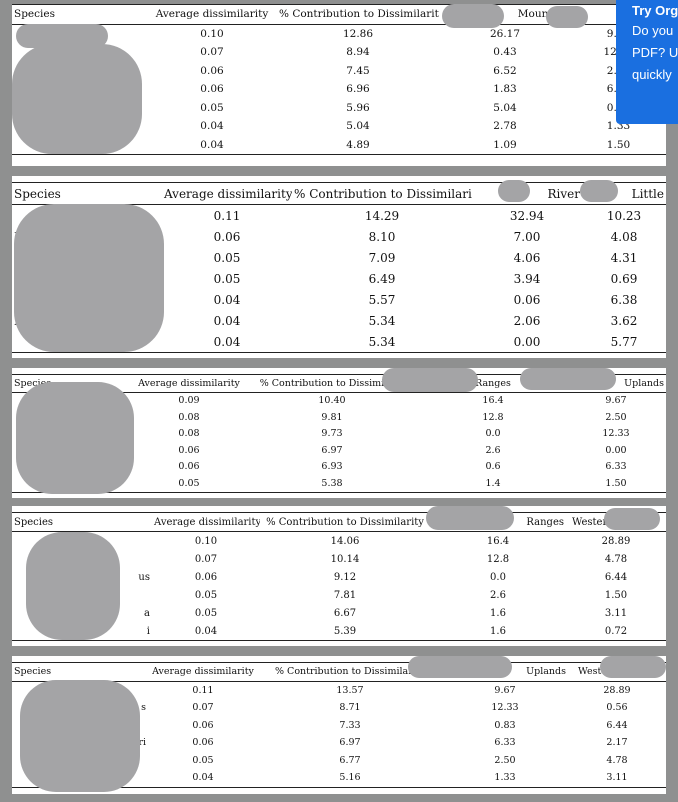  I want to click on cell-group-a: 1.09, so click(505, 144).